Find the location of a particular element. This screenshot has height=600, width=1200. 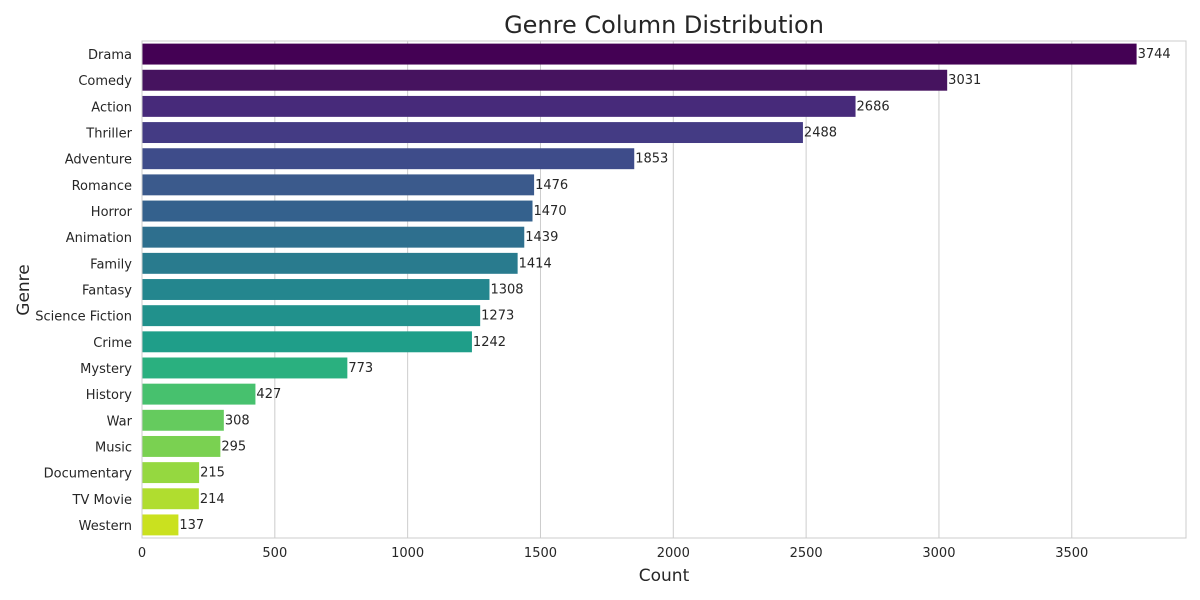

bar-romance is located at coordinates (338, 185).